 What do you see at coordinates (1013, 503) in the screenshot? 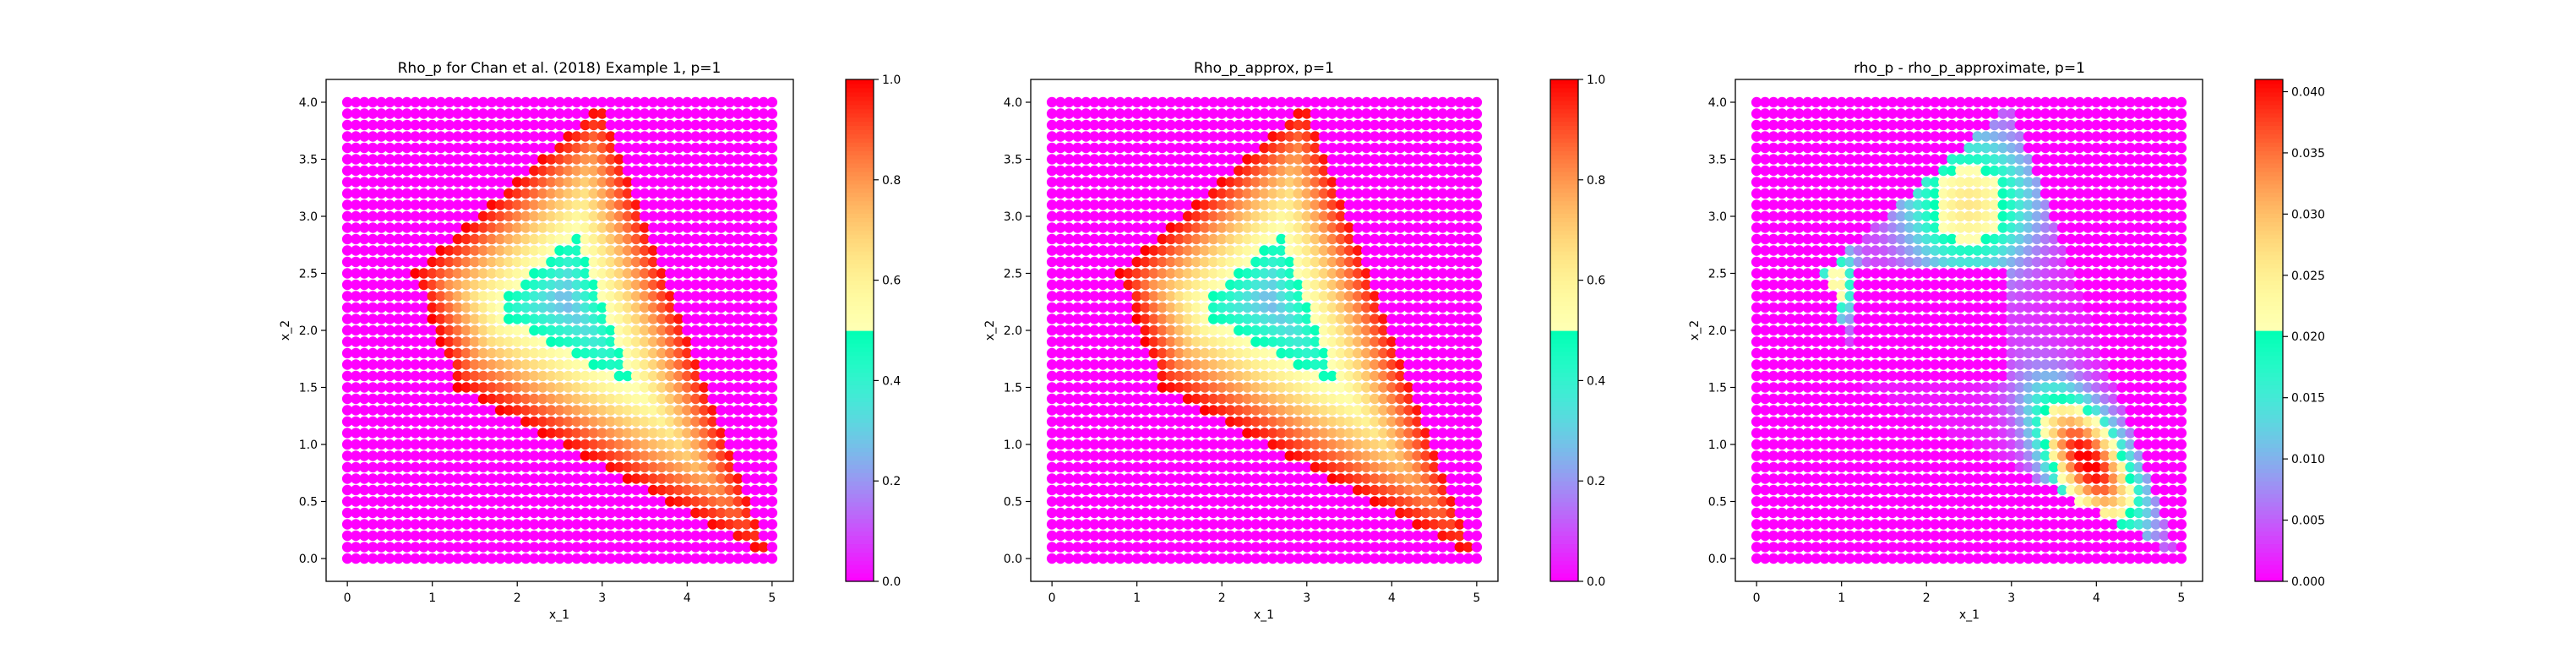
I see `y-tick-label: 0.5` at bounding box center [1013, 503].